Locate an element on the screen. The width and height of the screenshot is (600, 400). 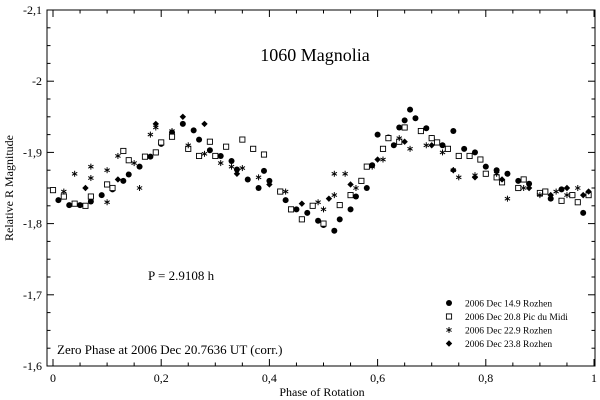
x-tick-label: 1 is located at coordinates (594, 378).